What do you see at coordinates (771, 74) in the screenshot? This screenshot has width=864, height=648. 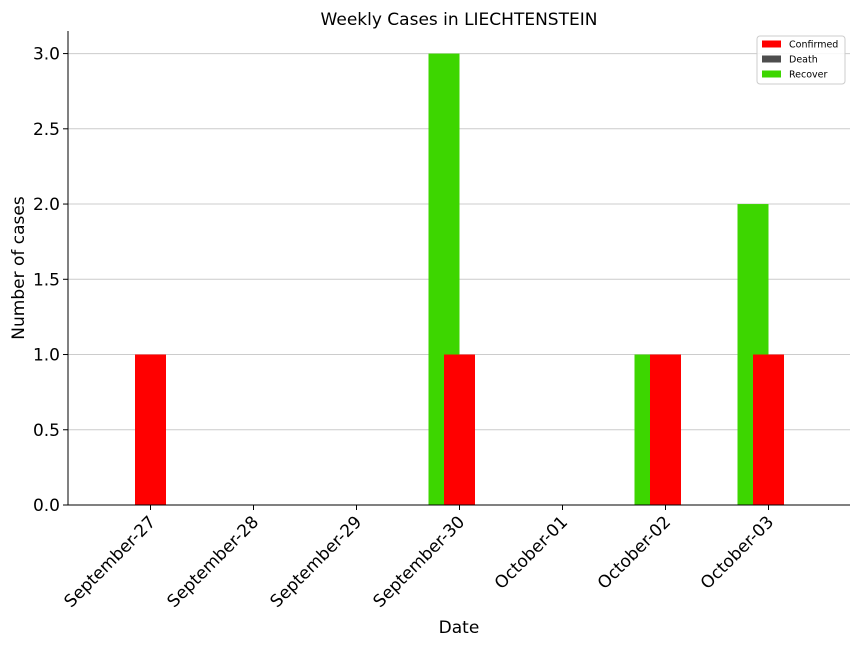 I see `legend-swatch-recover` at bounding box center [771, 74].